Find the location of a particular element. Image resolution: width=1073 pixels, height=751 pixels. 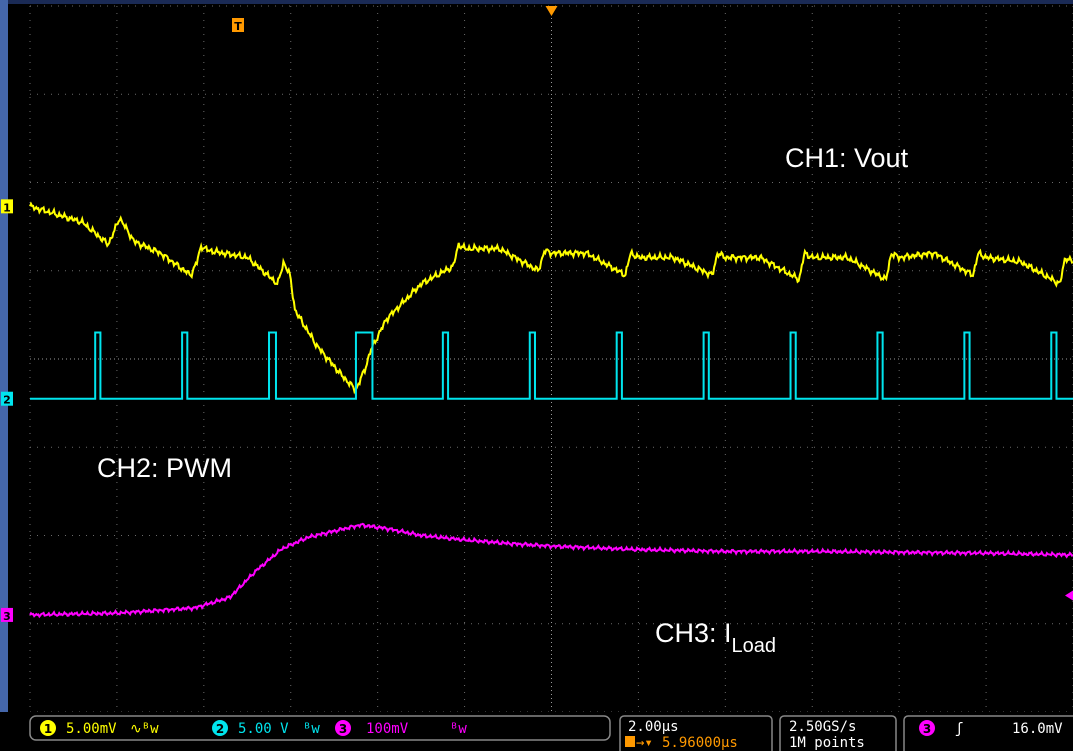

ch3-label-subscript: Load is located at coordinates (754, 646).